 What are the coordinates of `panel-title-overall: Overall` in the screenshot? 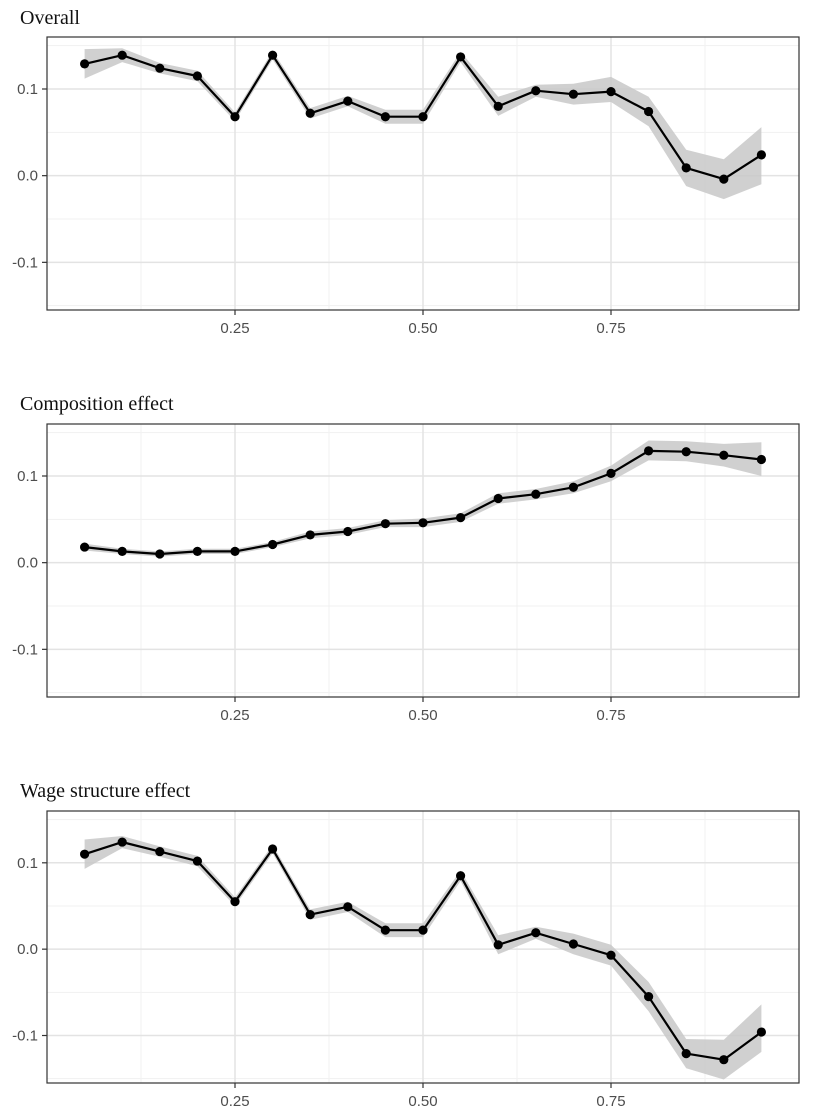 It's located at (50, 18).